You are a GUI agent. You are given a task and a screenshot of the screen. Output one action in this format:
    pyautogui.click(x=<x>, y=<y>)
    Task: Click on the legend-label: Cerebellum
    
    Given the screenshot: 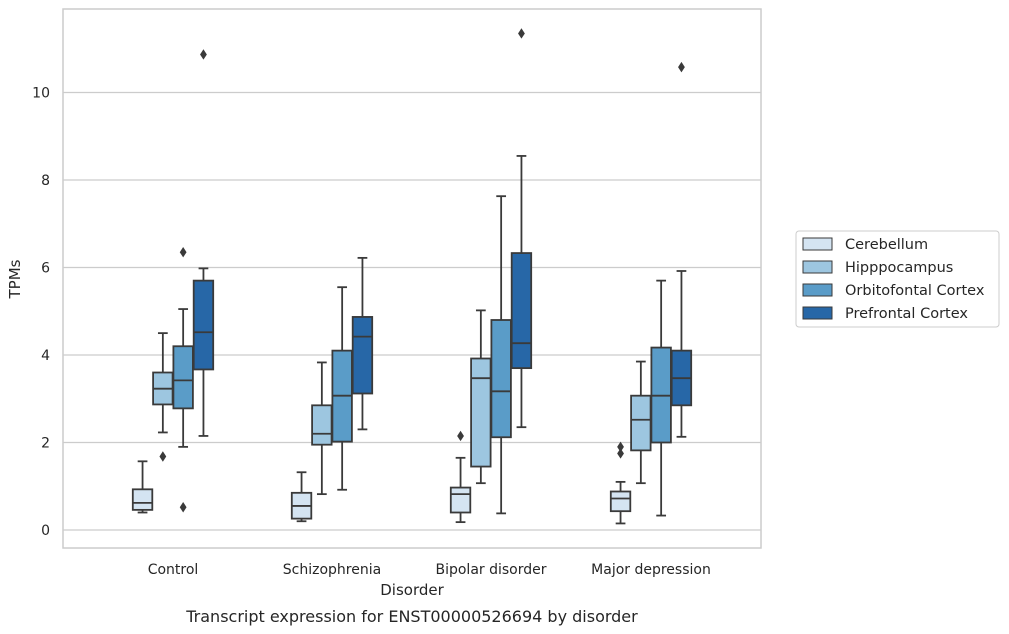 What is the action you would take?
    pyautogui.click(x=886, y=245)
    